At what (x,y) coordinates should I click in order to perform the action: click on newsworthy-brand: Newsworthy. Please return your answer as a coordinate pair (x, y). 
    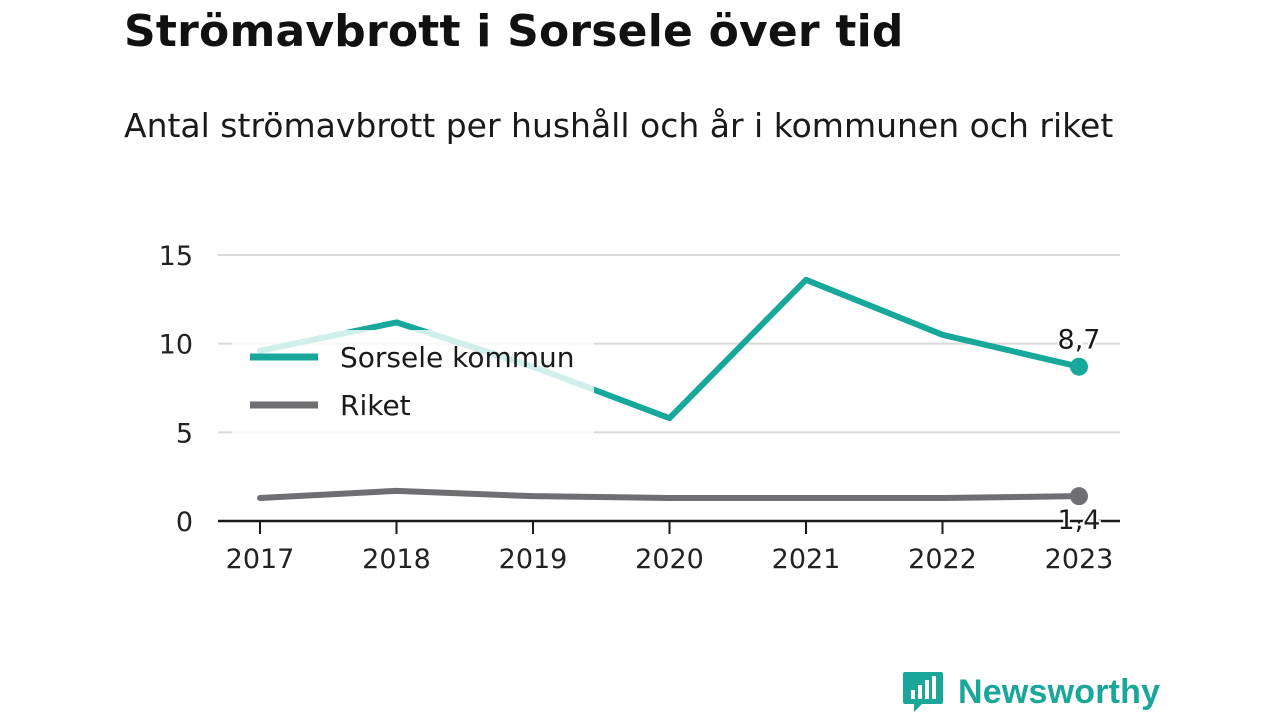
    Looking at the image, I should click on (1031, 692).